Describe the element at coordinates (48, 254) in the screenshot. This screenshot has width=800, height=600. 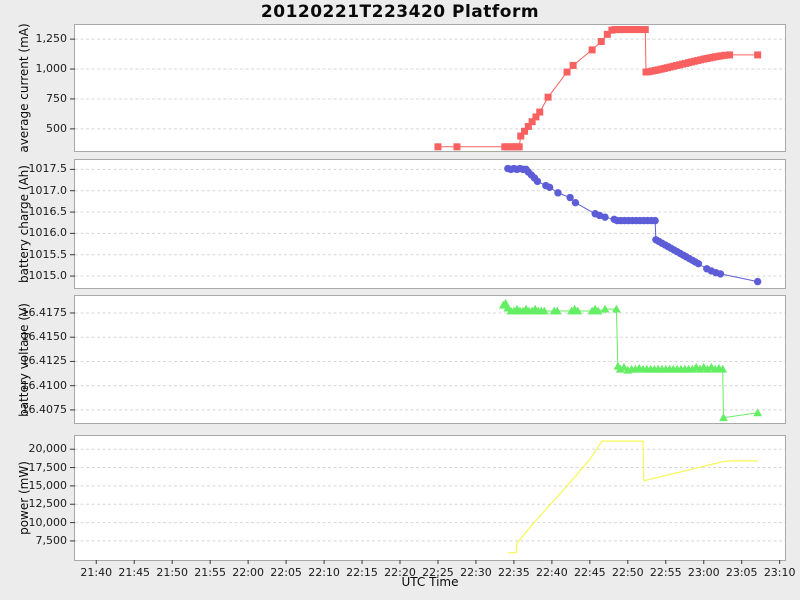
I see `y-tick-label: 1015.5` at that location.